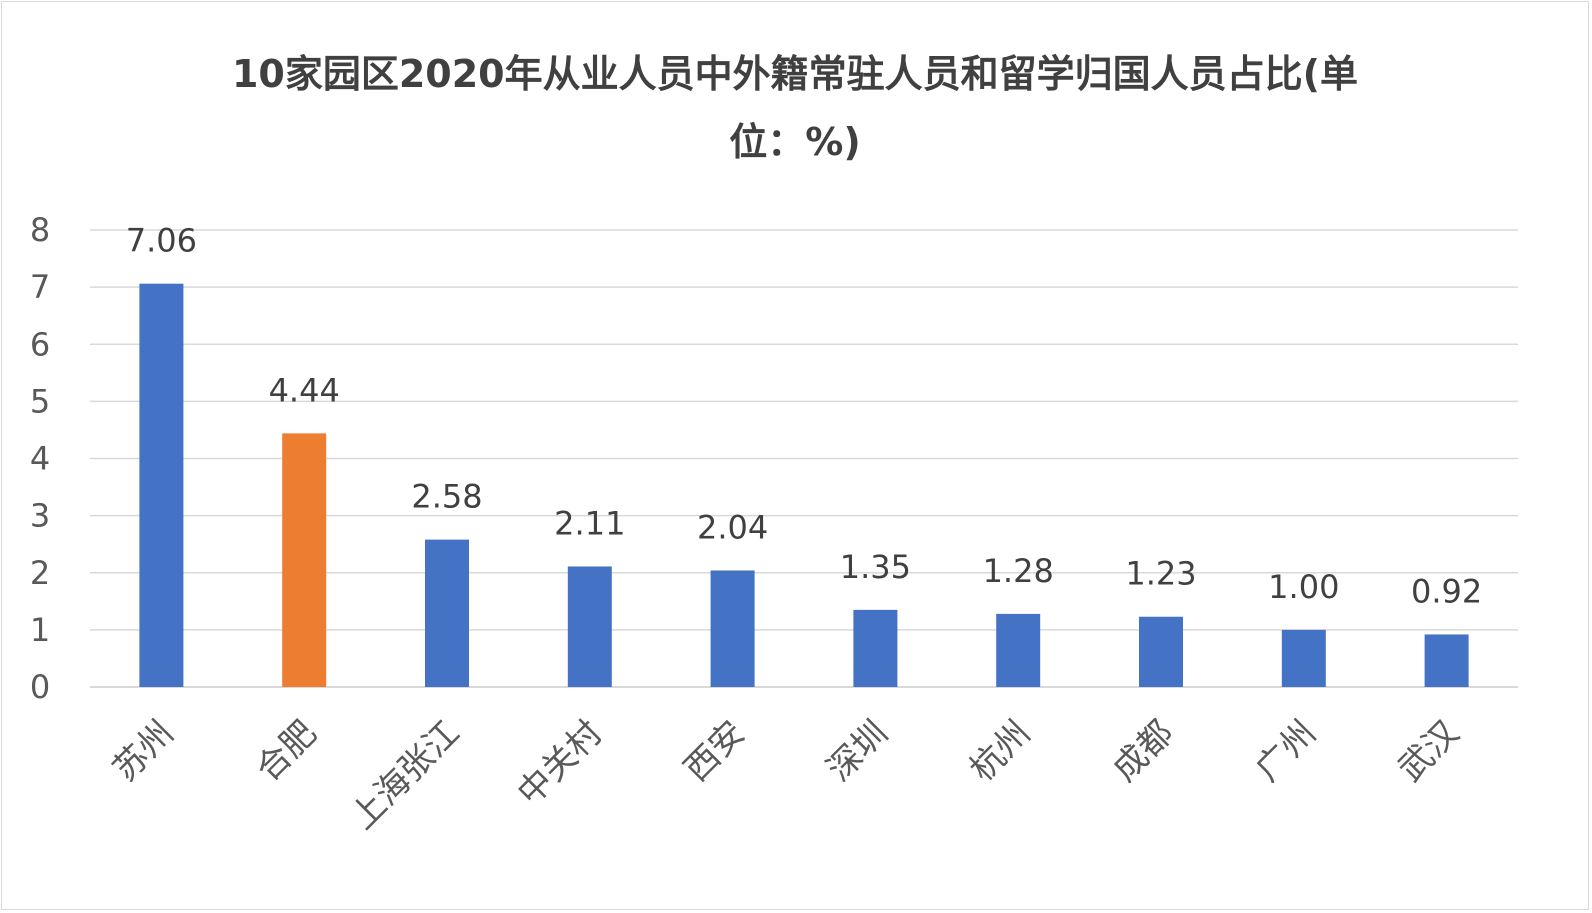 Image resolution: width=1592 pixels, height=913 pixels. Describe the element at coordinates (143, 751) in the screenshot. I see `x-category-label: 苏州` at that location.